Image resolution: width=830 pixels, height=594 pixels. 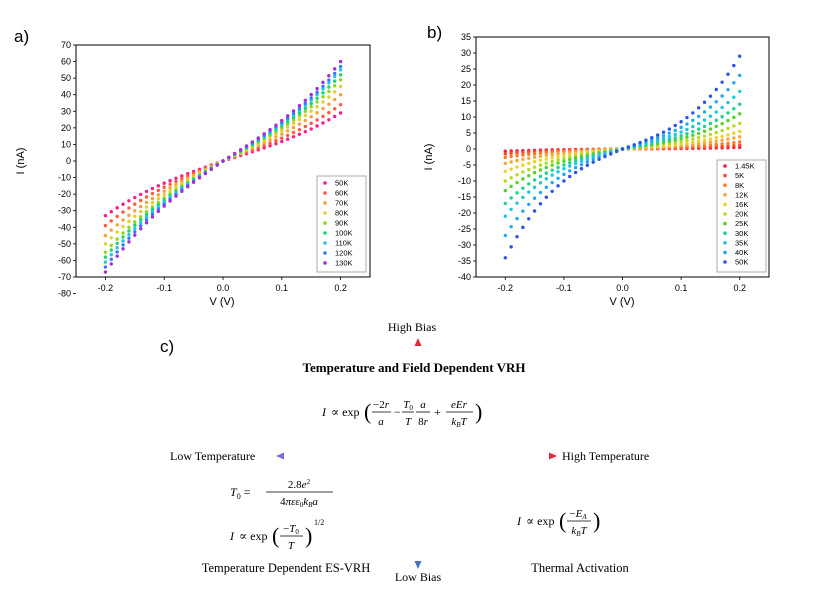 I want to click on thermal-activation-label: Thermal Activation, so click(x=580, y=568).